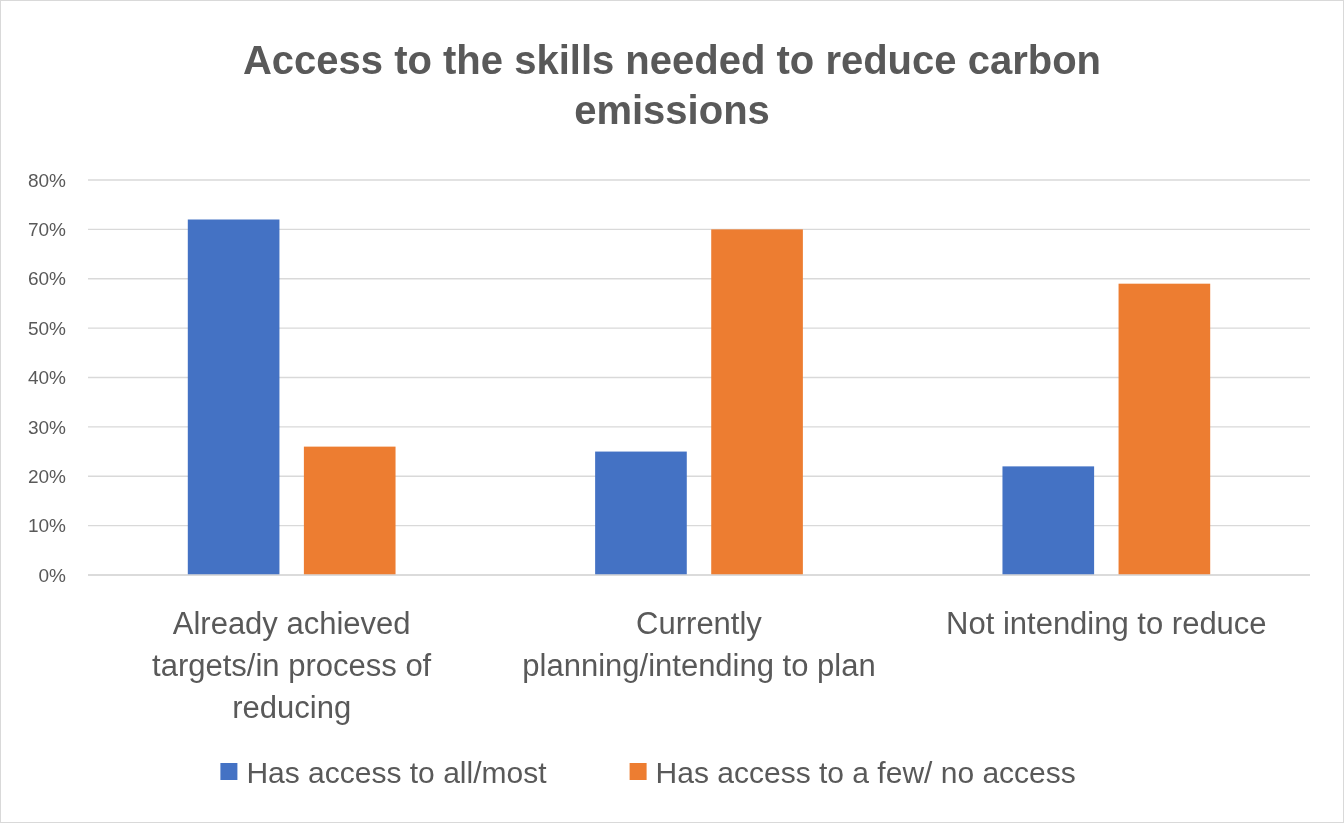  What do you see at coordinates (47, 526) in the screenshot?
I see `y-tick-label: 10%` at bounding box center [47, 526].